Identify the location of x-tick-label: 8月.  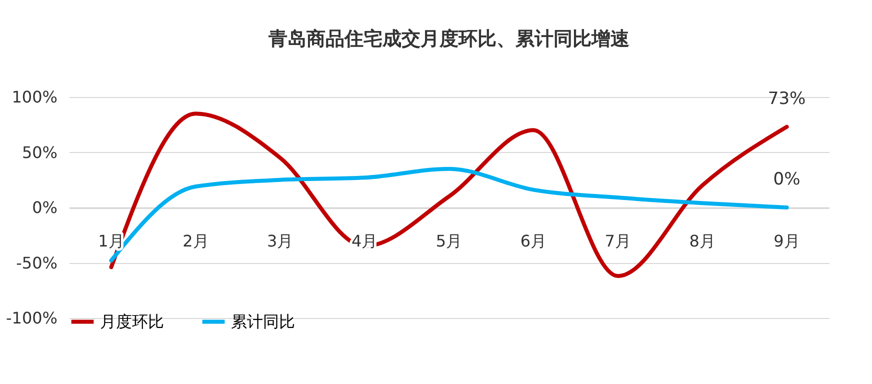
(702, 241).